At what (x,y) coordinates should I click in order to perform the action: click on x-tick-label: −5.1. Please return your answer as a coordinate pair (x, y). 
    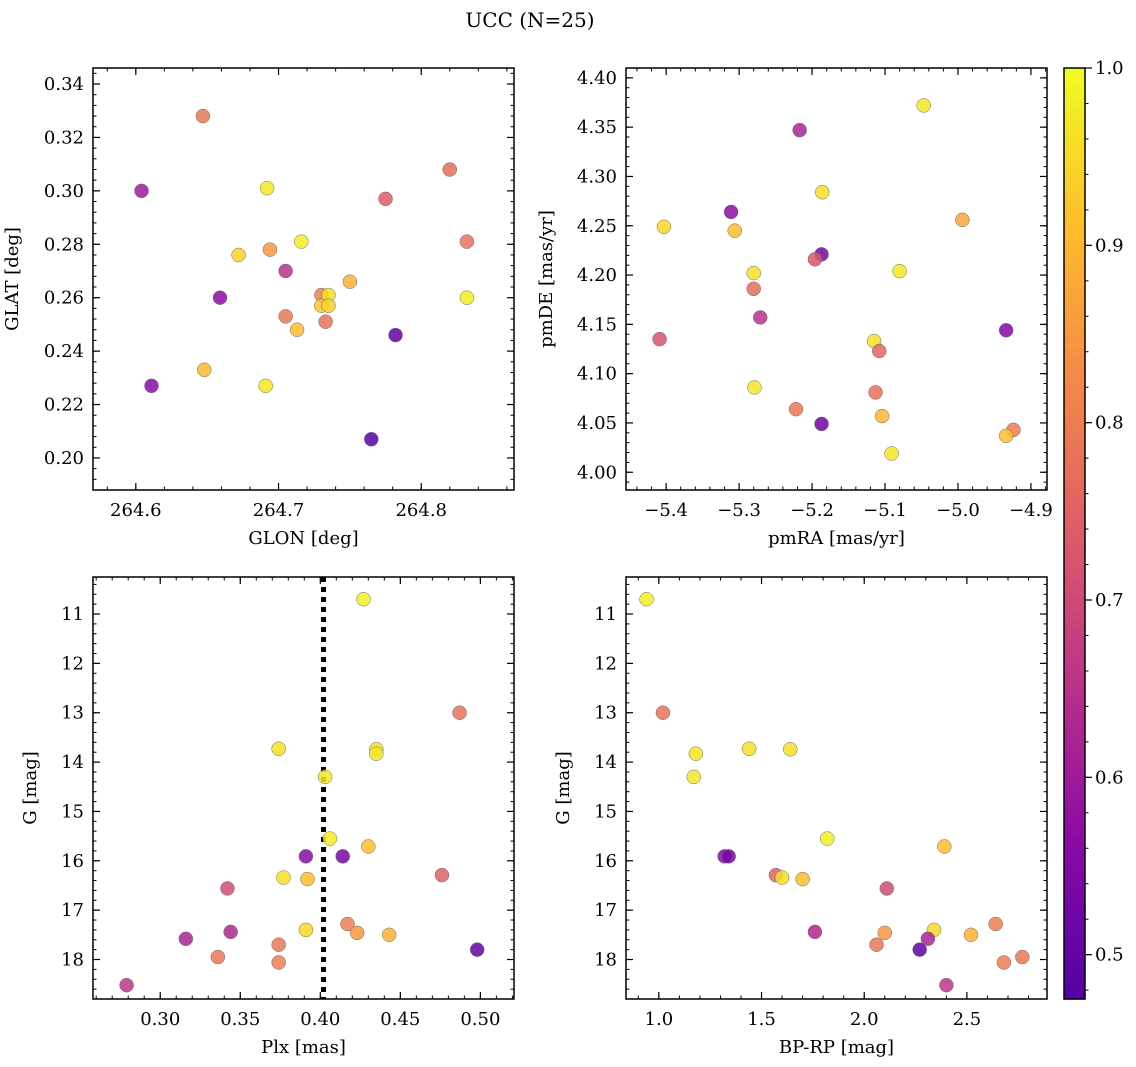
    Looking at the image, I should click on (885, 510).